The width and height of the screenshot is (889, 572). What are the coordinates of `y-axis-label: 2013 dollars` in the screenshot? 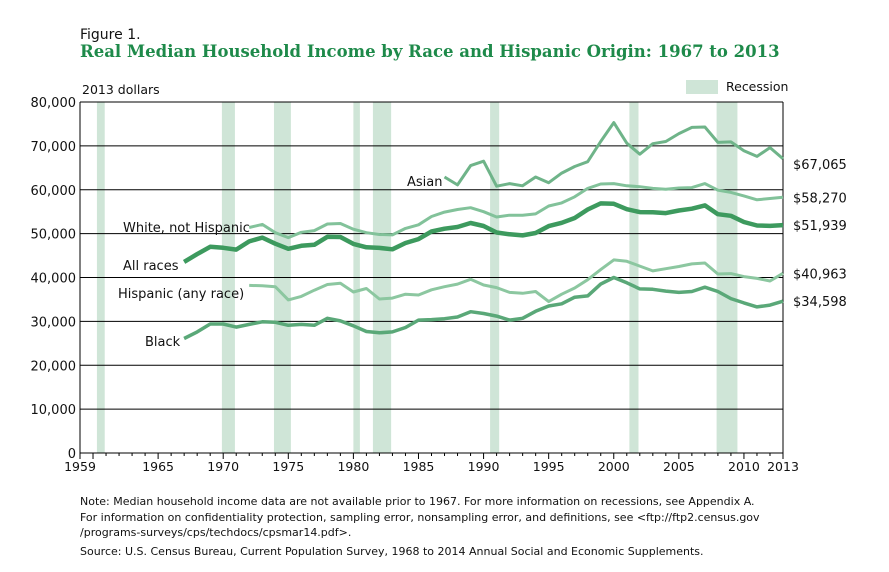 It's located at (121, 89).